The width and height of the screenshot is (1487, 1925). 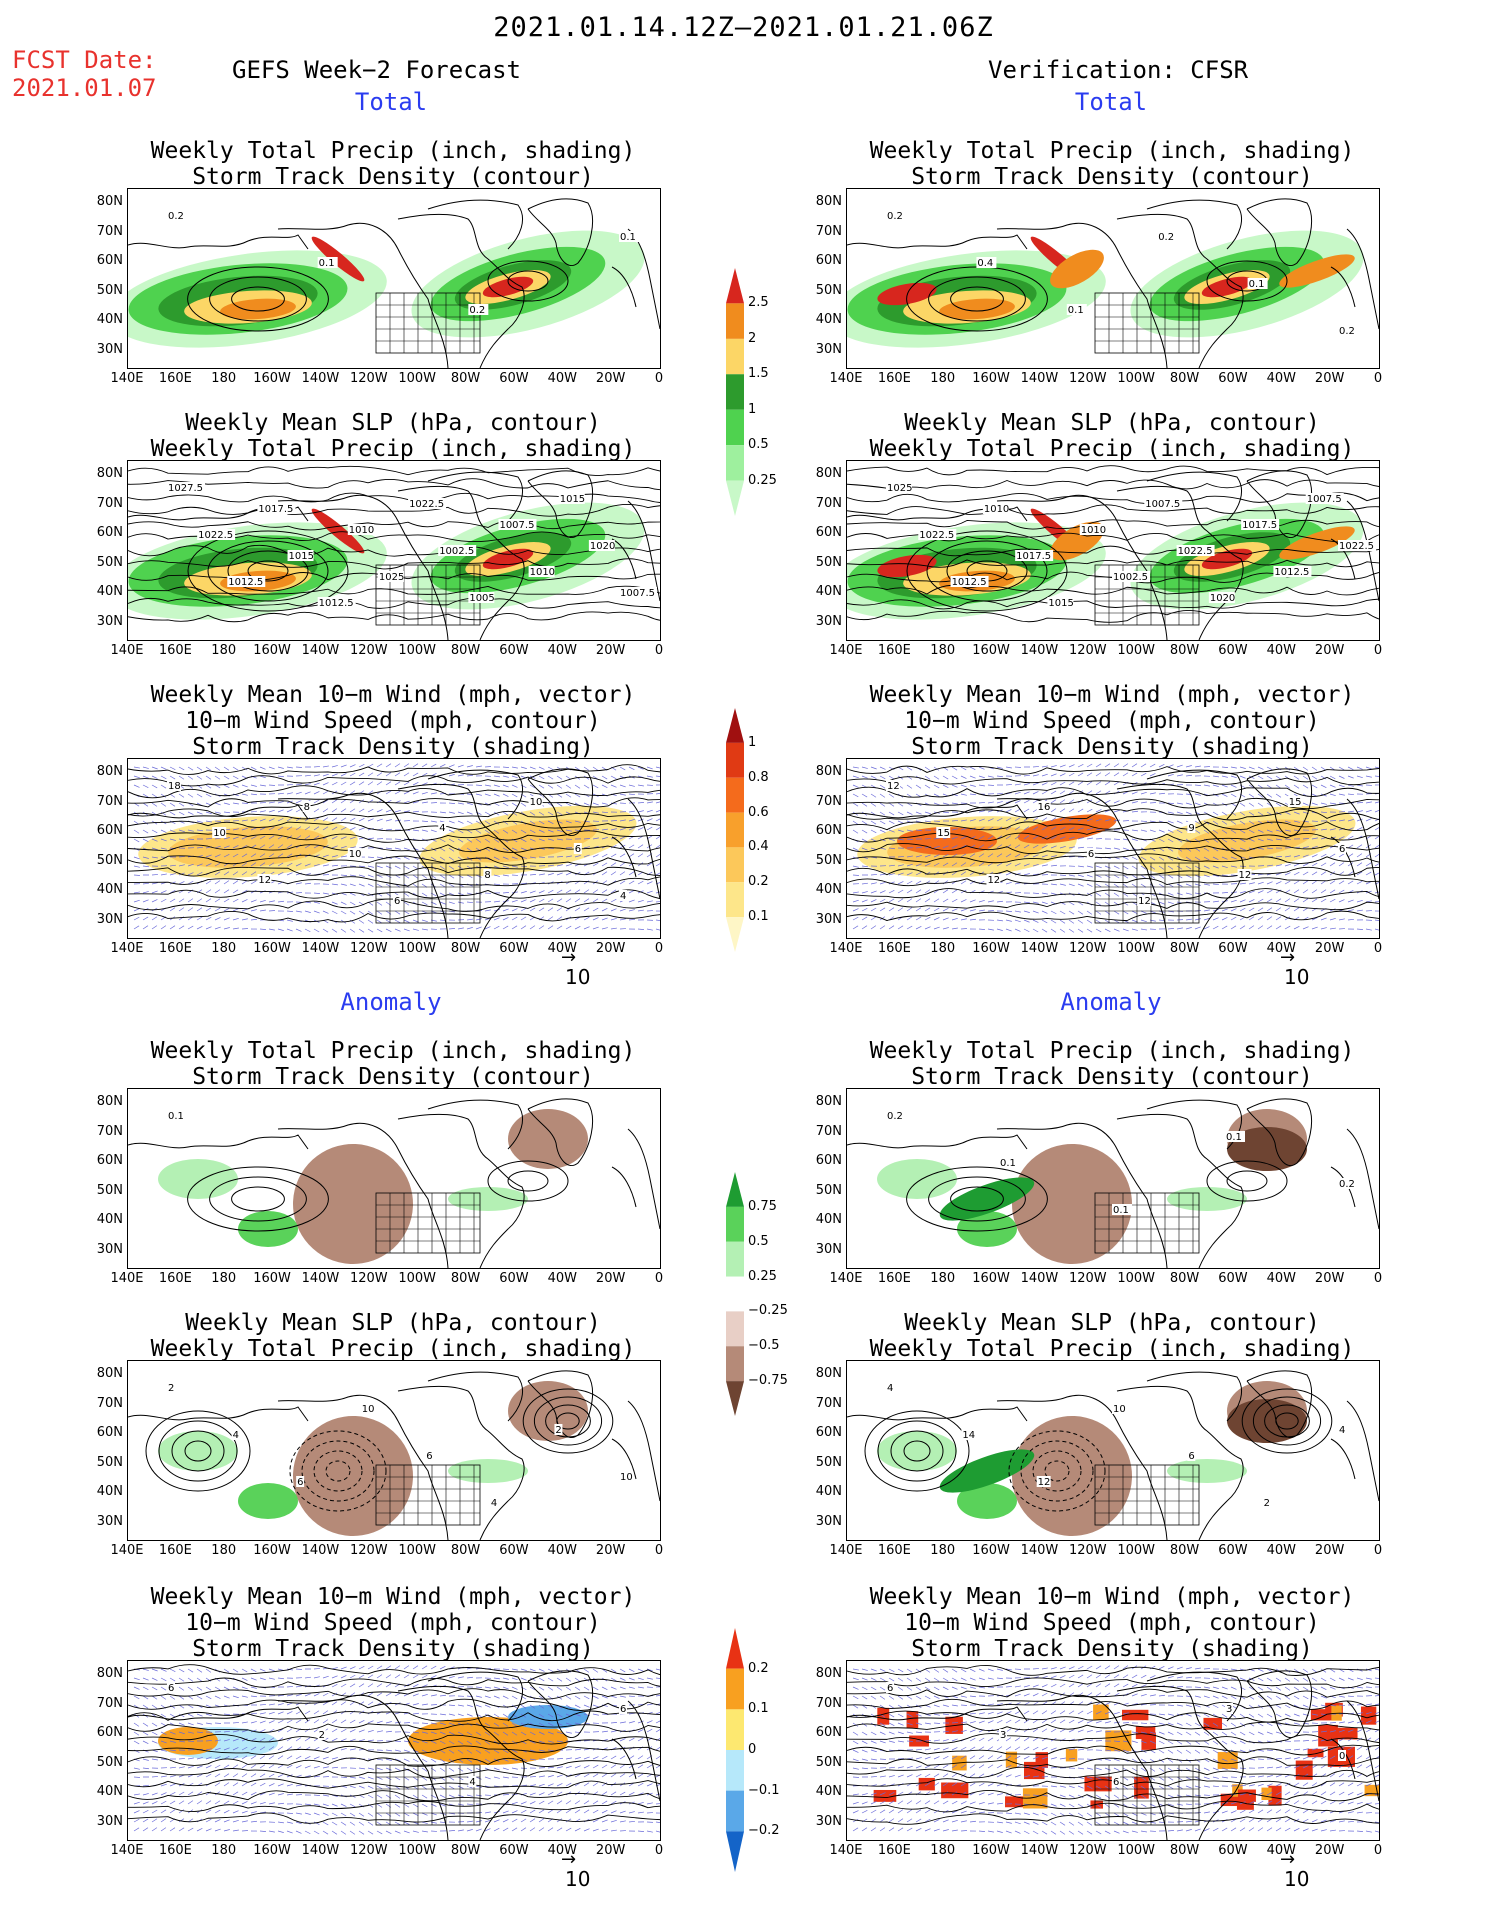 What do you see at coordinates (84, 60) in the screenshot?
I see `fcst-date-label: FCST Date:` at bounding box center [84, 60].